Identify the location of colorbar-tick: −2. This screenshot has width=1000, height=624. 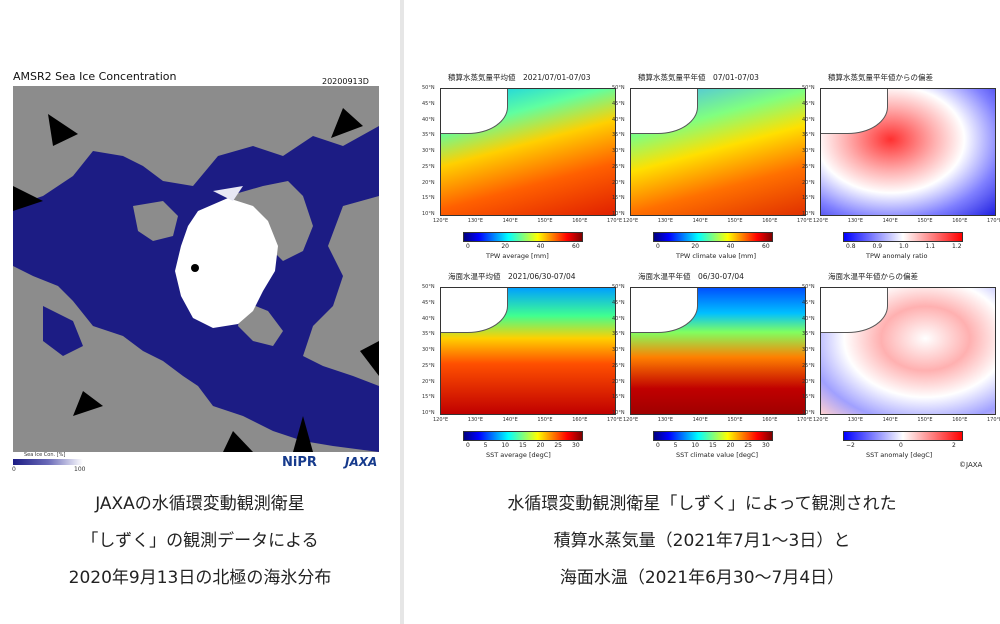
(850, 445).